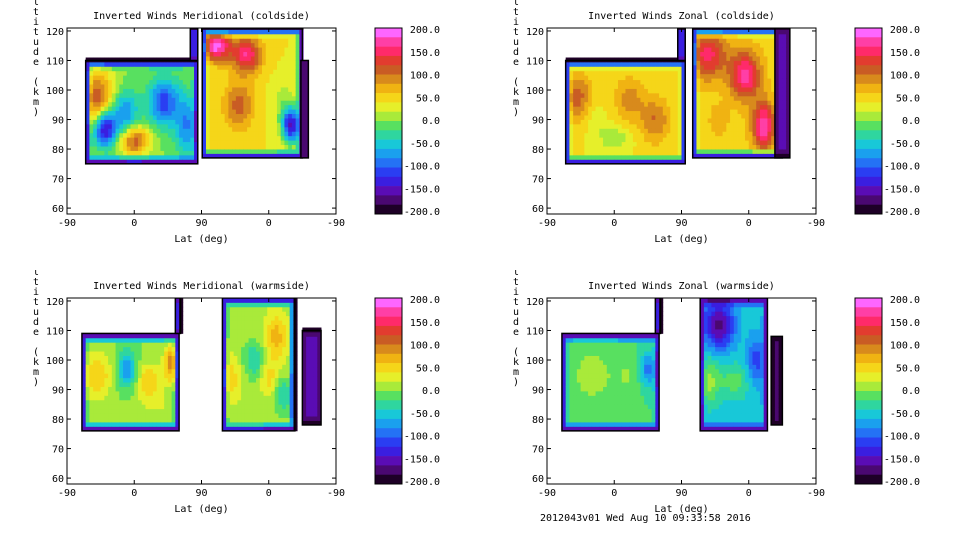 The image size is (960, 540). I want to click on region-outline, so click(130, 382).